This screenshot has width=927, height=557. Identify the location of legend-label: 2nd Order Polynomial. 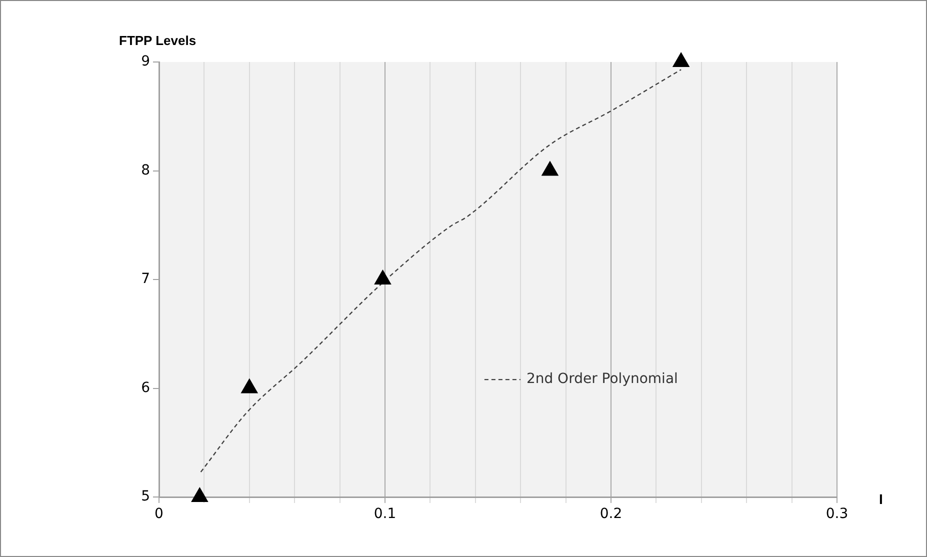
(602, 379).